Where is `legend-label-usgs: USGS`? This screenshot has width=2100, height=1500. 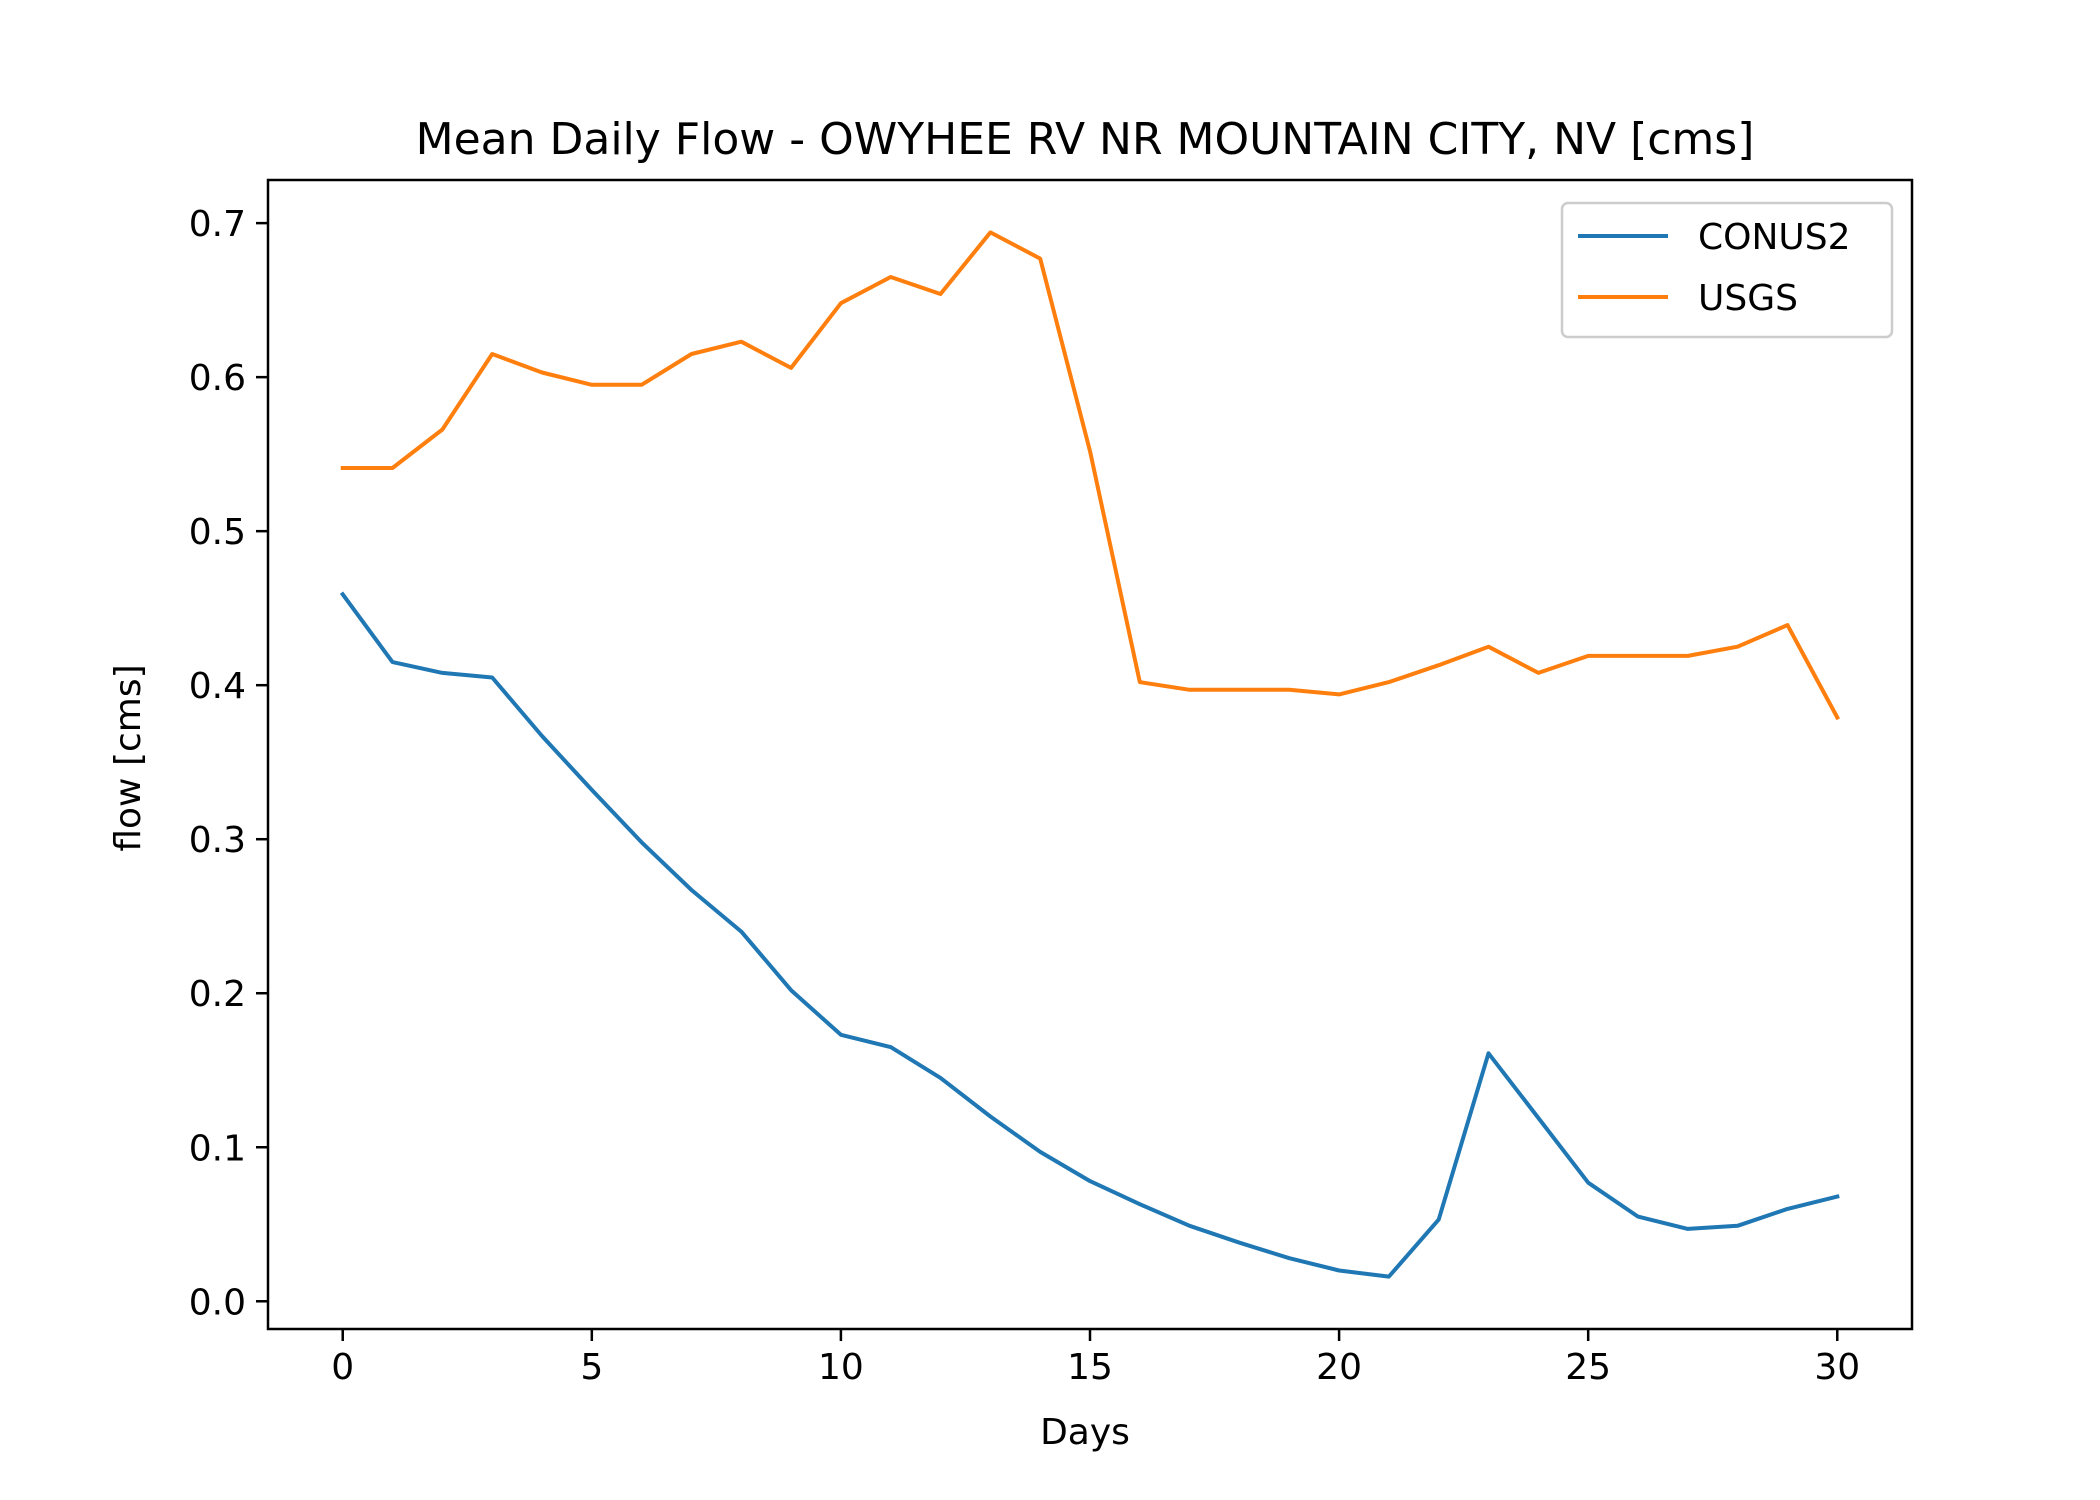 legend-label-usgs: USGS is located at coordinates (1748, 298).